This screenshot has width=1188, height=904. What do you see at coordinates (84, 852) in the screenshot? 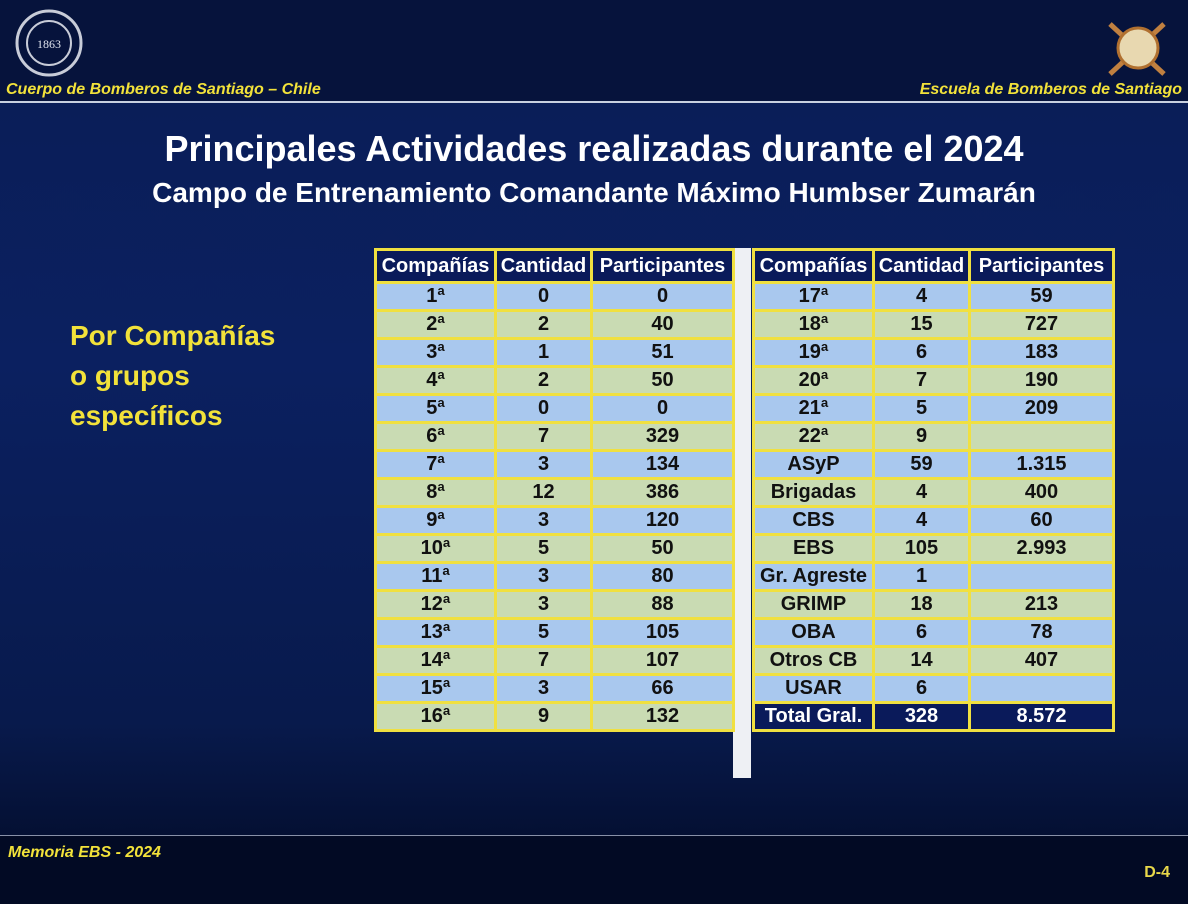
I see `footer-left: Memoria EBS - 2024` at bounding box center [84, 852].